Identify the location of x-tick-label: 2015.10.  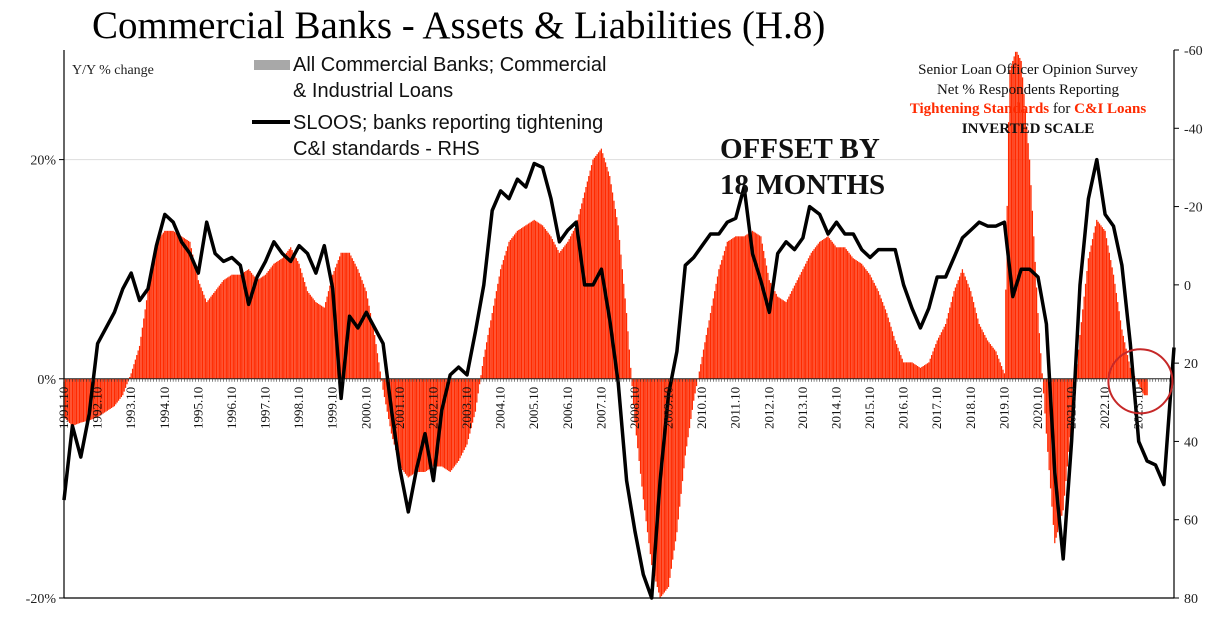
(869, 408).